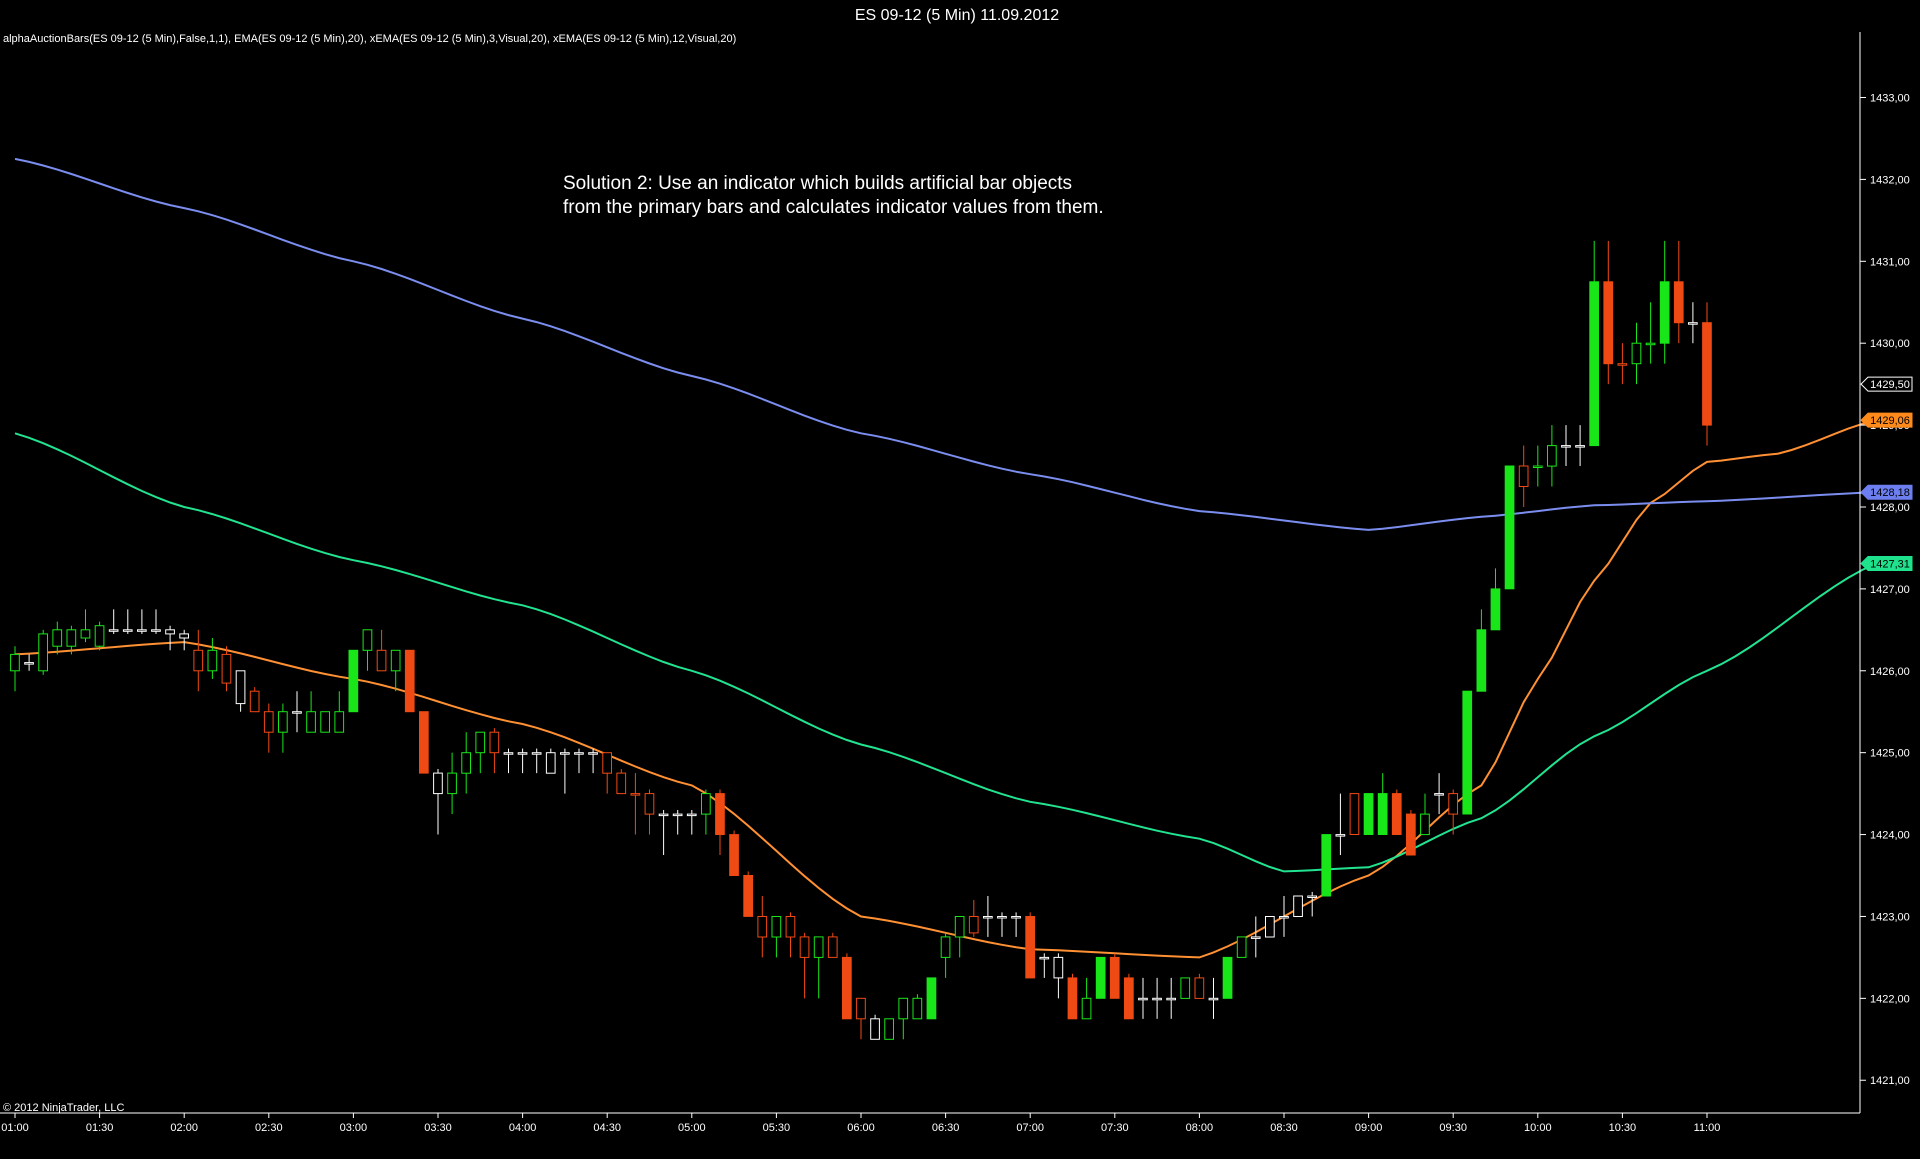 This screenshot has height=1159, width=1920. What do you see at coordinates (1200, 1128) in the screenshot?
I see `x-tick-label: 08:00` at bounding box center [1200, 1128].